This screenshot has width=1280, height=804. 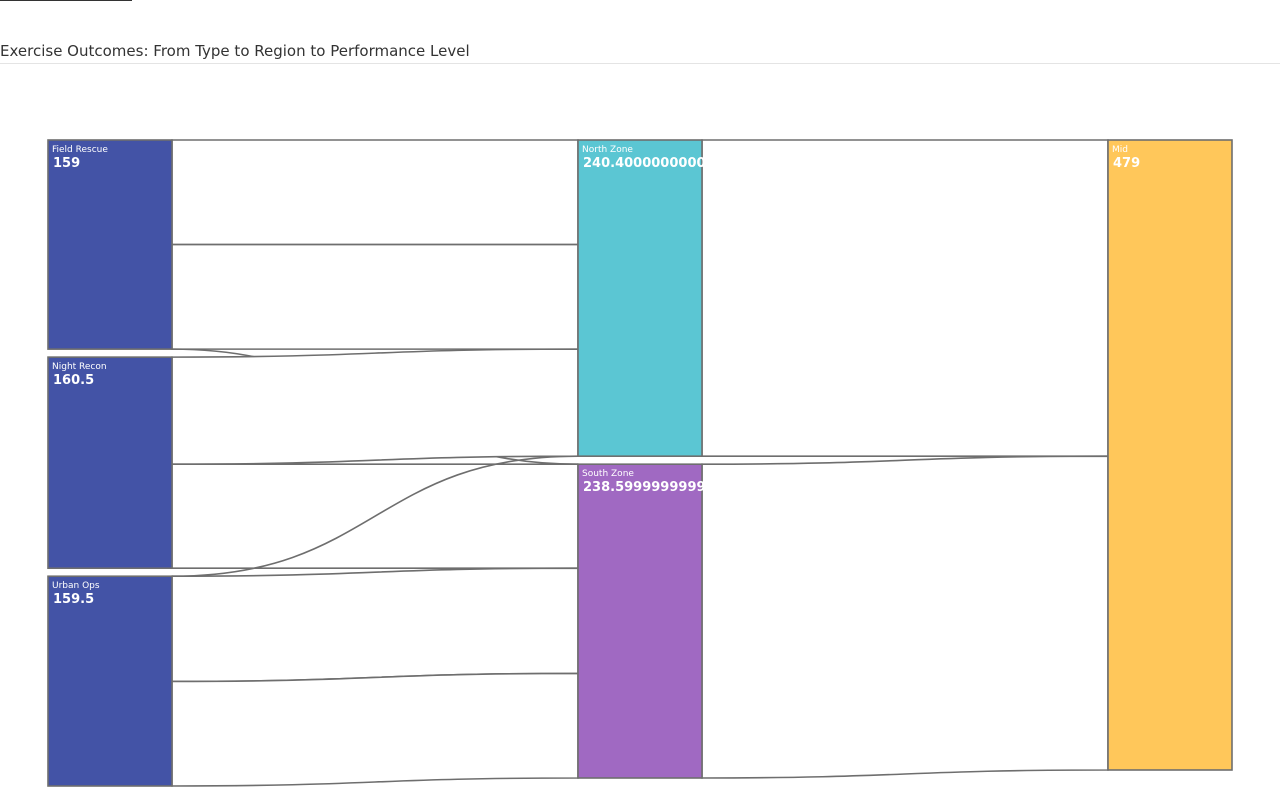 What do you see at coordinates (1126, 163) in the screenshot?
I see `sankey-node-value: 479` at bounding box center [1126, 163].